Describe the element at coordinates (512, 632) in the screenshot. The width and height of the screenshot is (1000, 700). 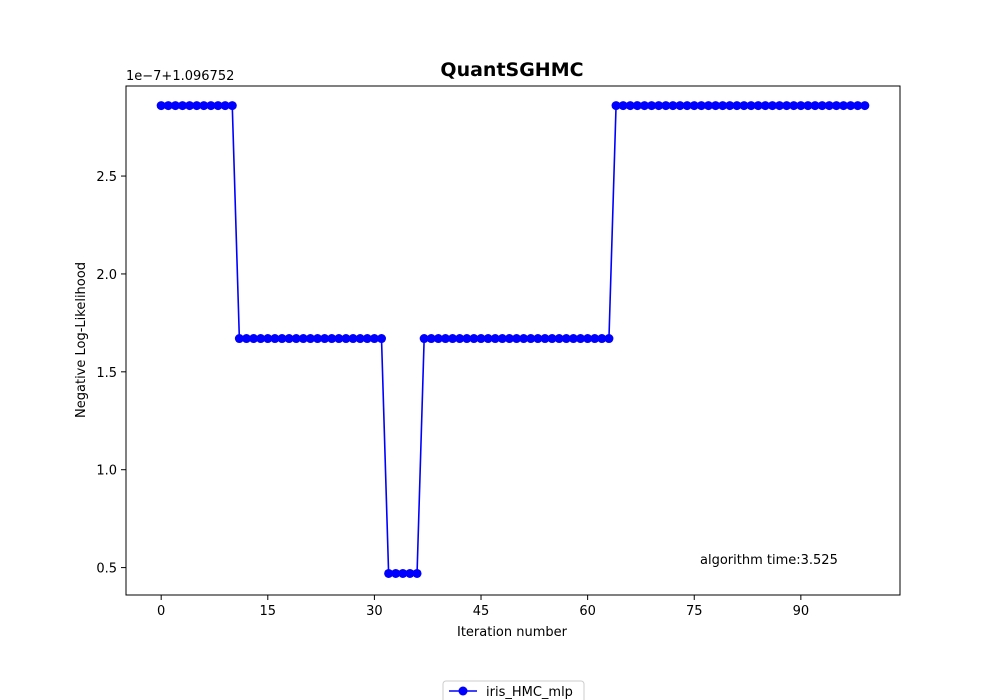
I see `x-axis-title: Iteration number` at that location.